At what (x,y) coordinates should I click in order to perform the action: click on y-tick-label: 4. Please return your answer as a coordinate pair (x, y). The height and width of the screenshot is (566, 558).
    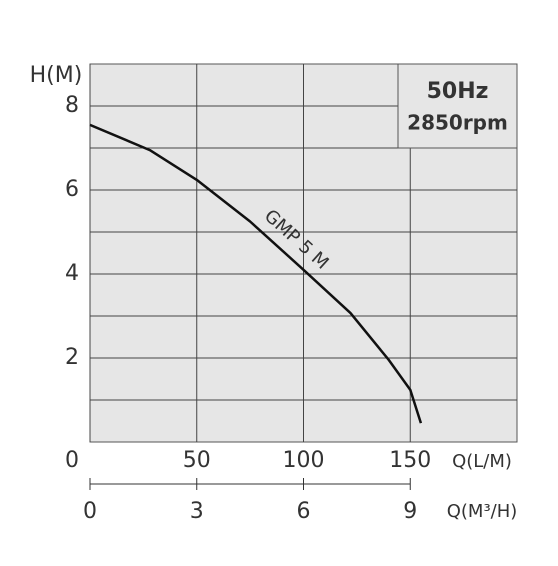
    Looking at the image, I should click on (72, 273).